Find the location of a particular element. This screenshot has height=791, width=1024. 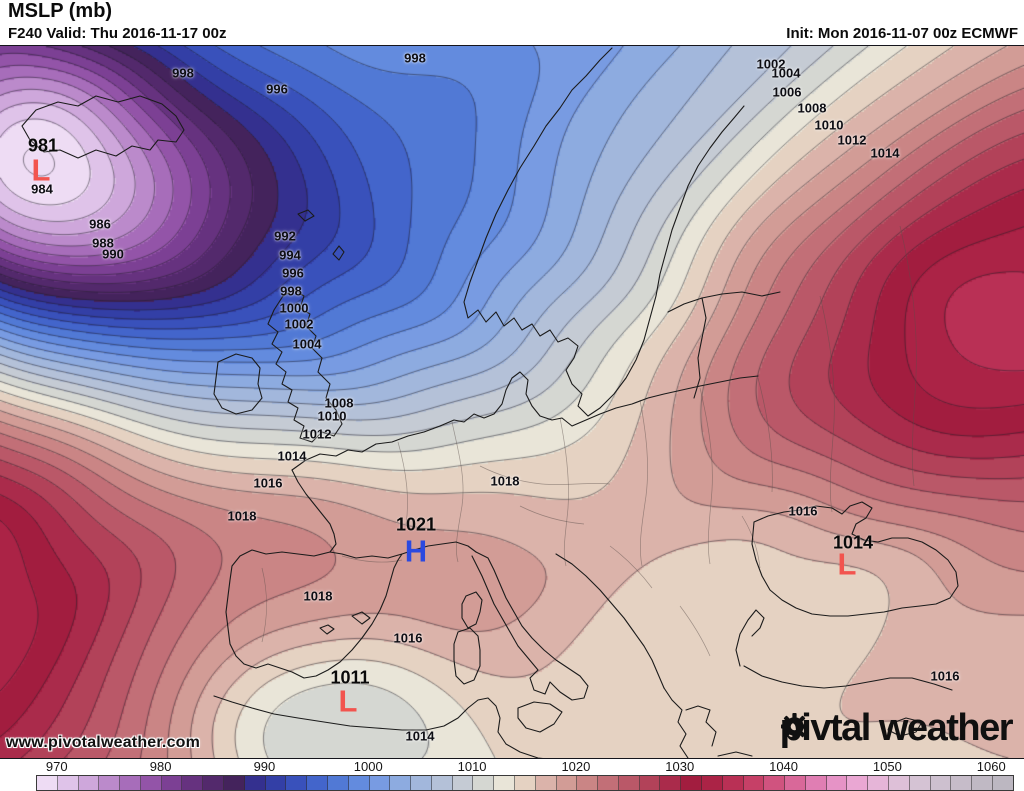

logo-text-pre: piv is located at coordinates (805, 728).